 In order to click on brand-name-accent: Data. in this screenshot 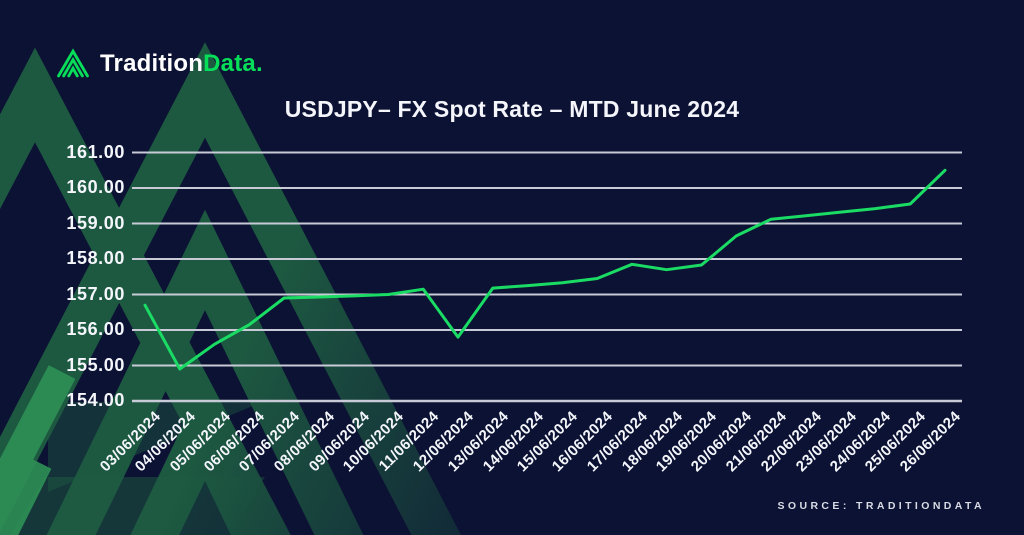, I will do `click(233, 63)`.